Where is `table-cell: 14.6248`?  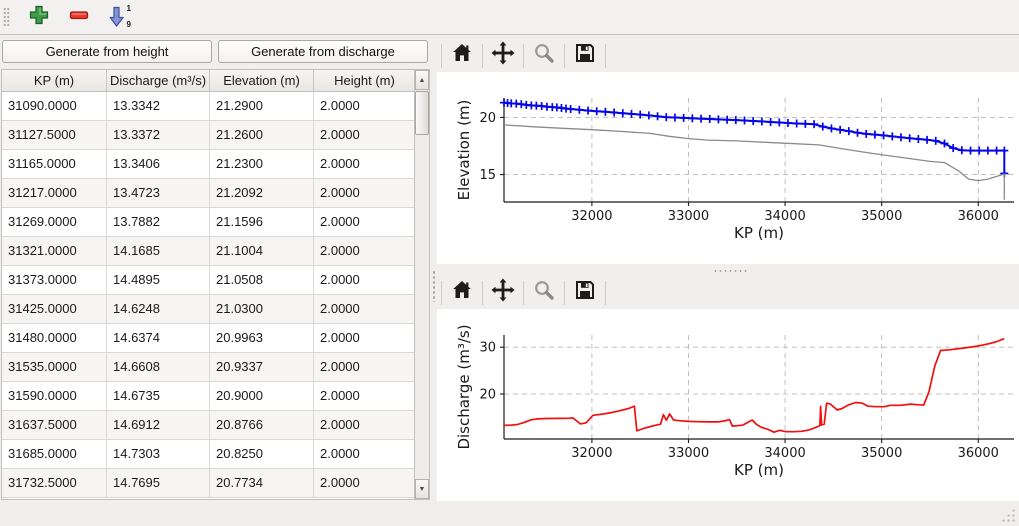
table-cell: 14.6248 is located at coordinates (158, 309).